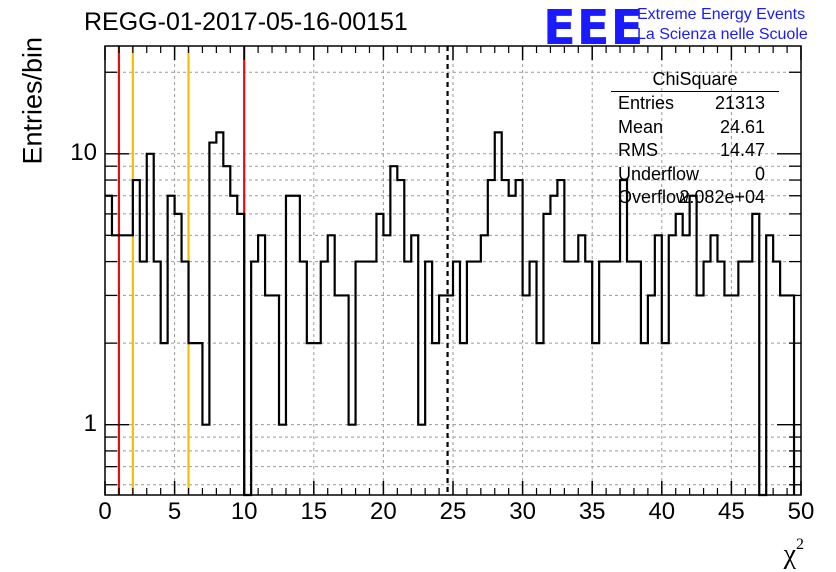  Describe the element at coordinates (83, 152) in the screenshot. I see `y-tick-label: 10` at that location.